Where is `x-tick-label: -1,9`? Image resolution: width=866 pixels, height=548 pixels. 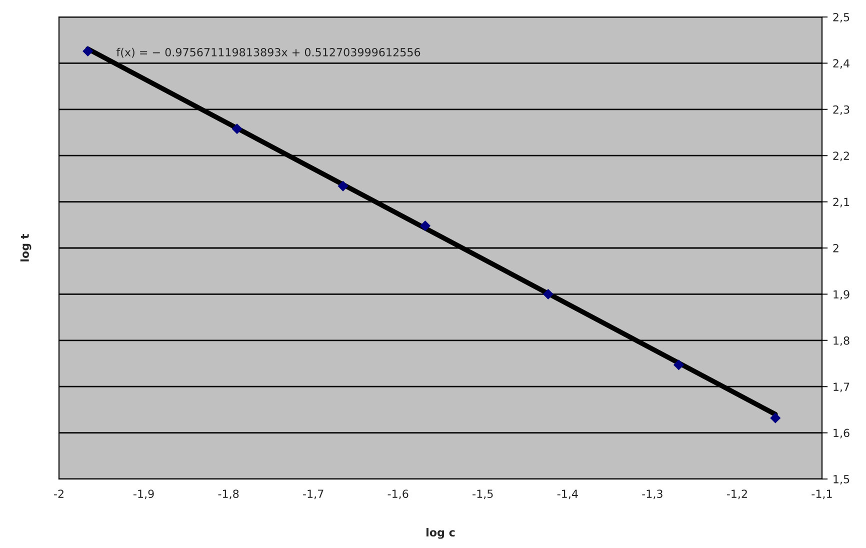
x-tick-label: -1,9 is located at coordinates (143, 495).